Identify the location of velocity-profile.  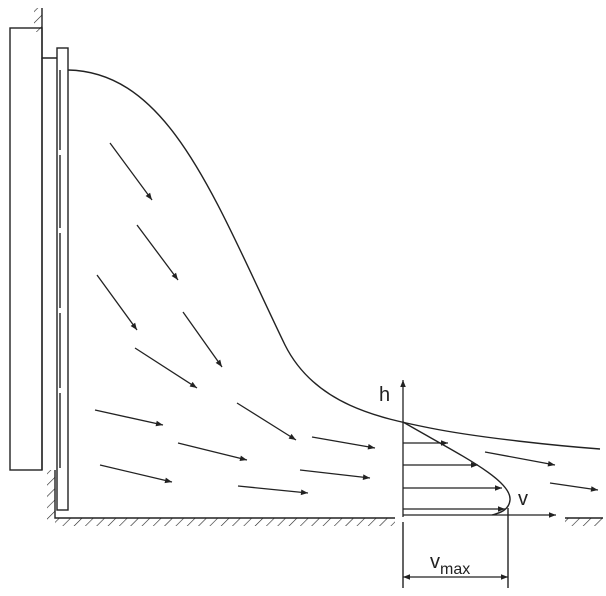
(478, 484).